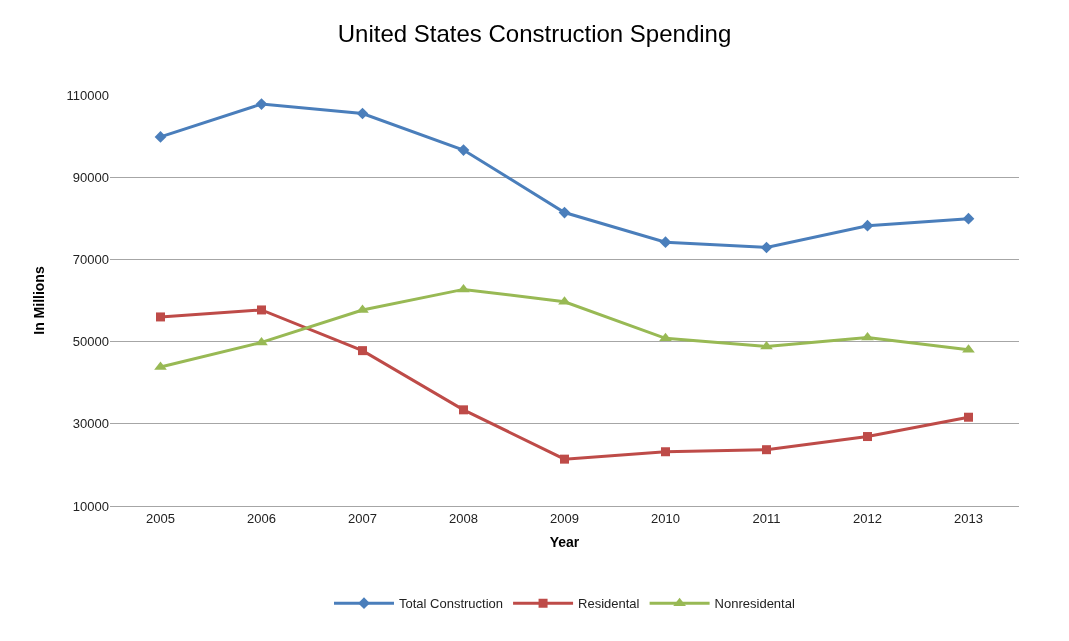 The height and width of the screenshot is (641, 1069). What do you see at coordinates (261, 518) in the screenshot?
I see `x-tick-label: 2006` at bounding box center [261, 518].